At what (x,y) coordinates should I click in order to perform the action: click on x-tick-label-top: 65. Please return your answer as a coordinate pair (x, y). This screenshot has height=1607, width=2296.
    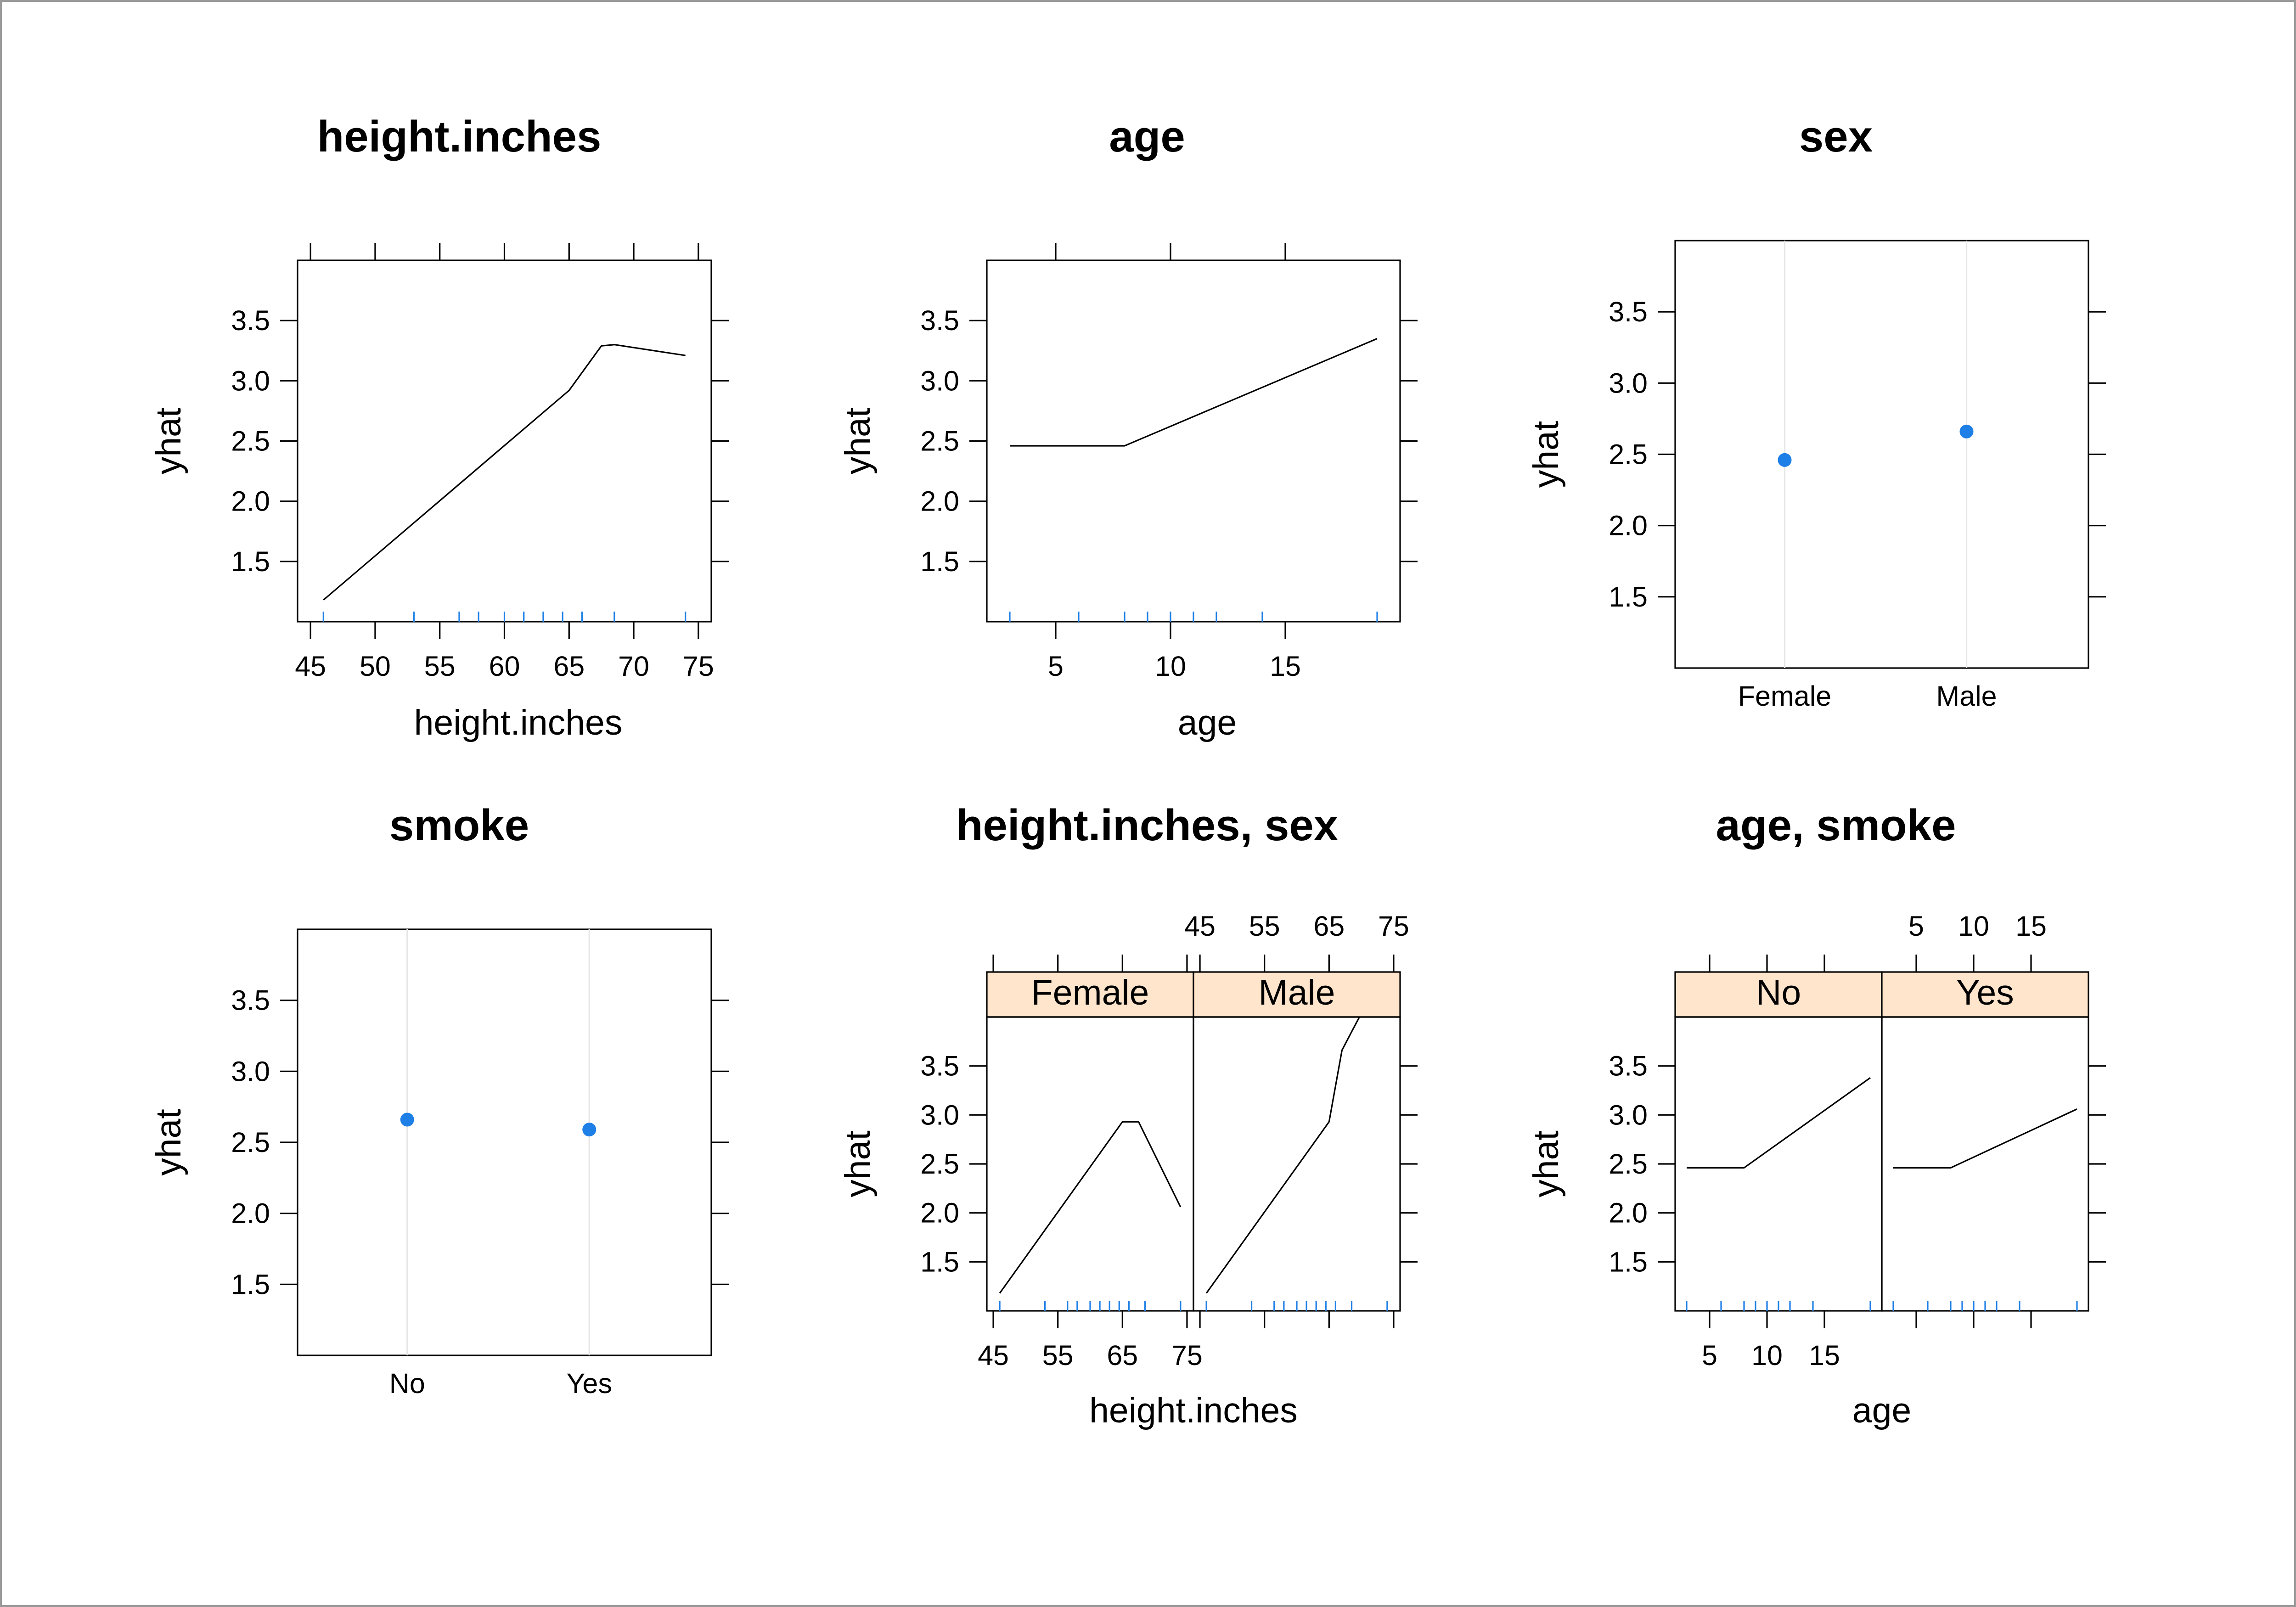
    Looking at the image, I should click on (1329, 926).